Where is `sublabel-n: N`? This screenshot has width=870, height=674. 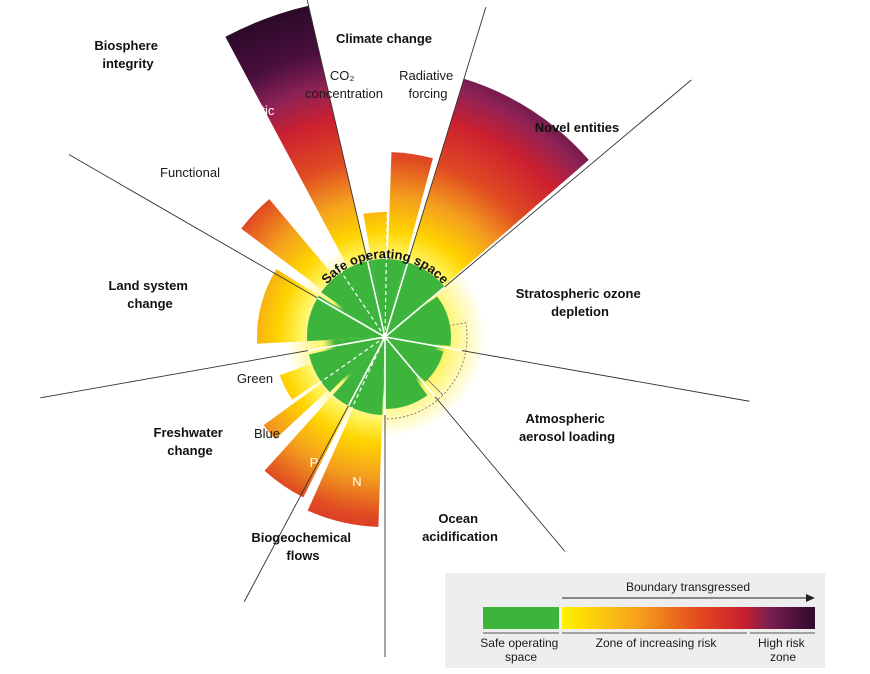
sublabel-n: N is located at coordinates (356, 481).